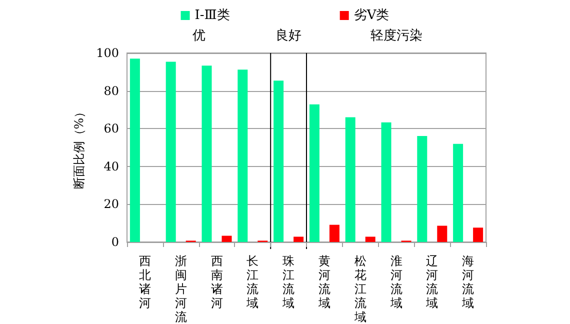  Describe the element at coordinates (180, 289) in the screenshot. I see `x-tick-label: 浙闽片河流` at that location.